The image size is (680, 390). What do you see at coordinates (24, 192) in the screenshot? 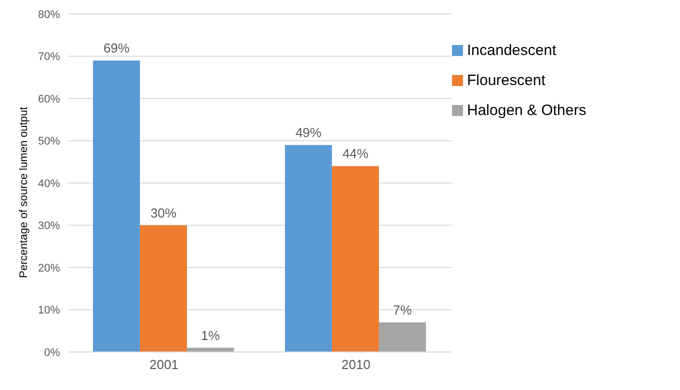
I see `y-axis-title: Percentage of source lumen output` at bounding box center [24, 192].